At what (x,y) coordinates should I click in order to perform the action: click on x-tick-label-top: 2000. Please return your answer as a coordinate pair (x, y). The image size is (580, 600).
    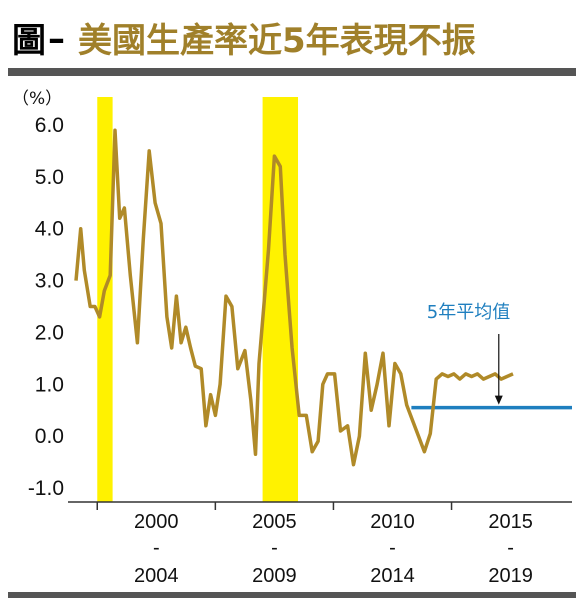
    Looking at the image, I should click on (156, 522).